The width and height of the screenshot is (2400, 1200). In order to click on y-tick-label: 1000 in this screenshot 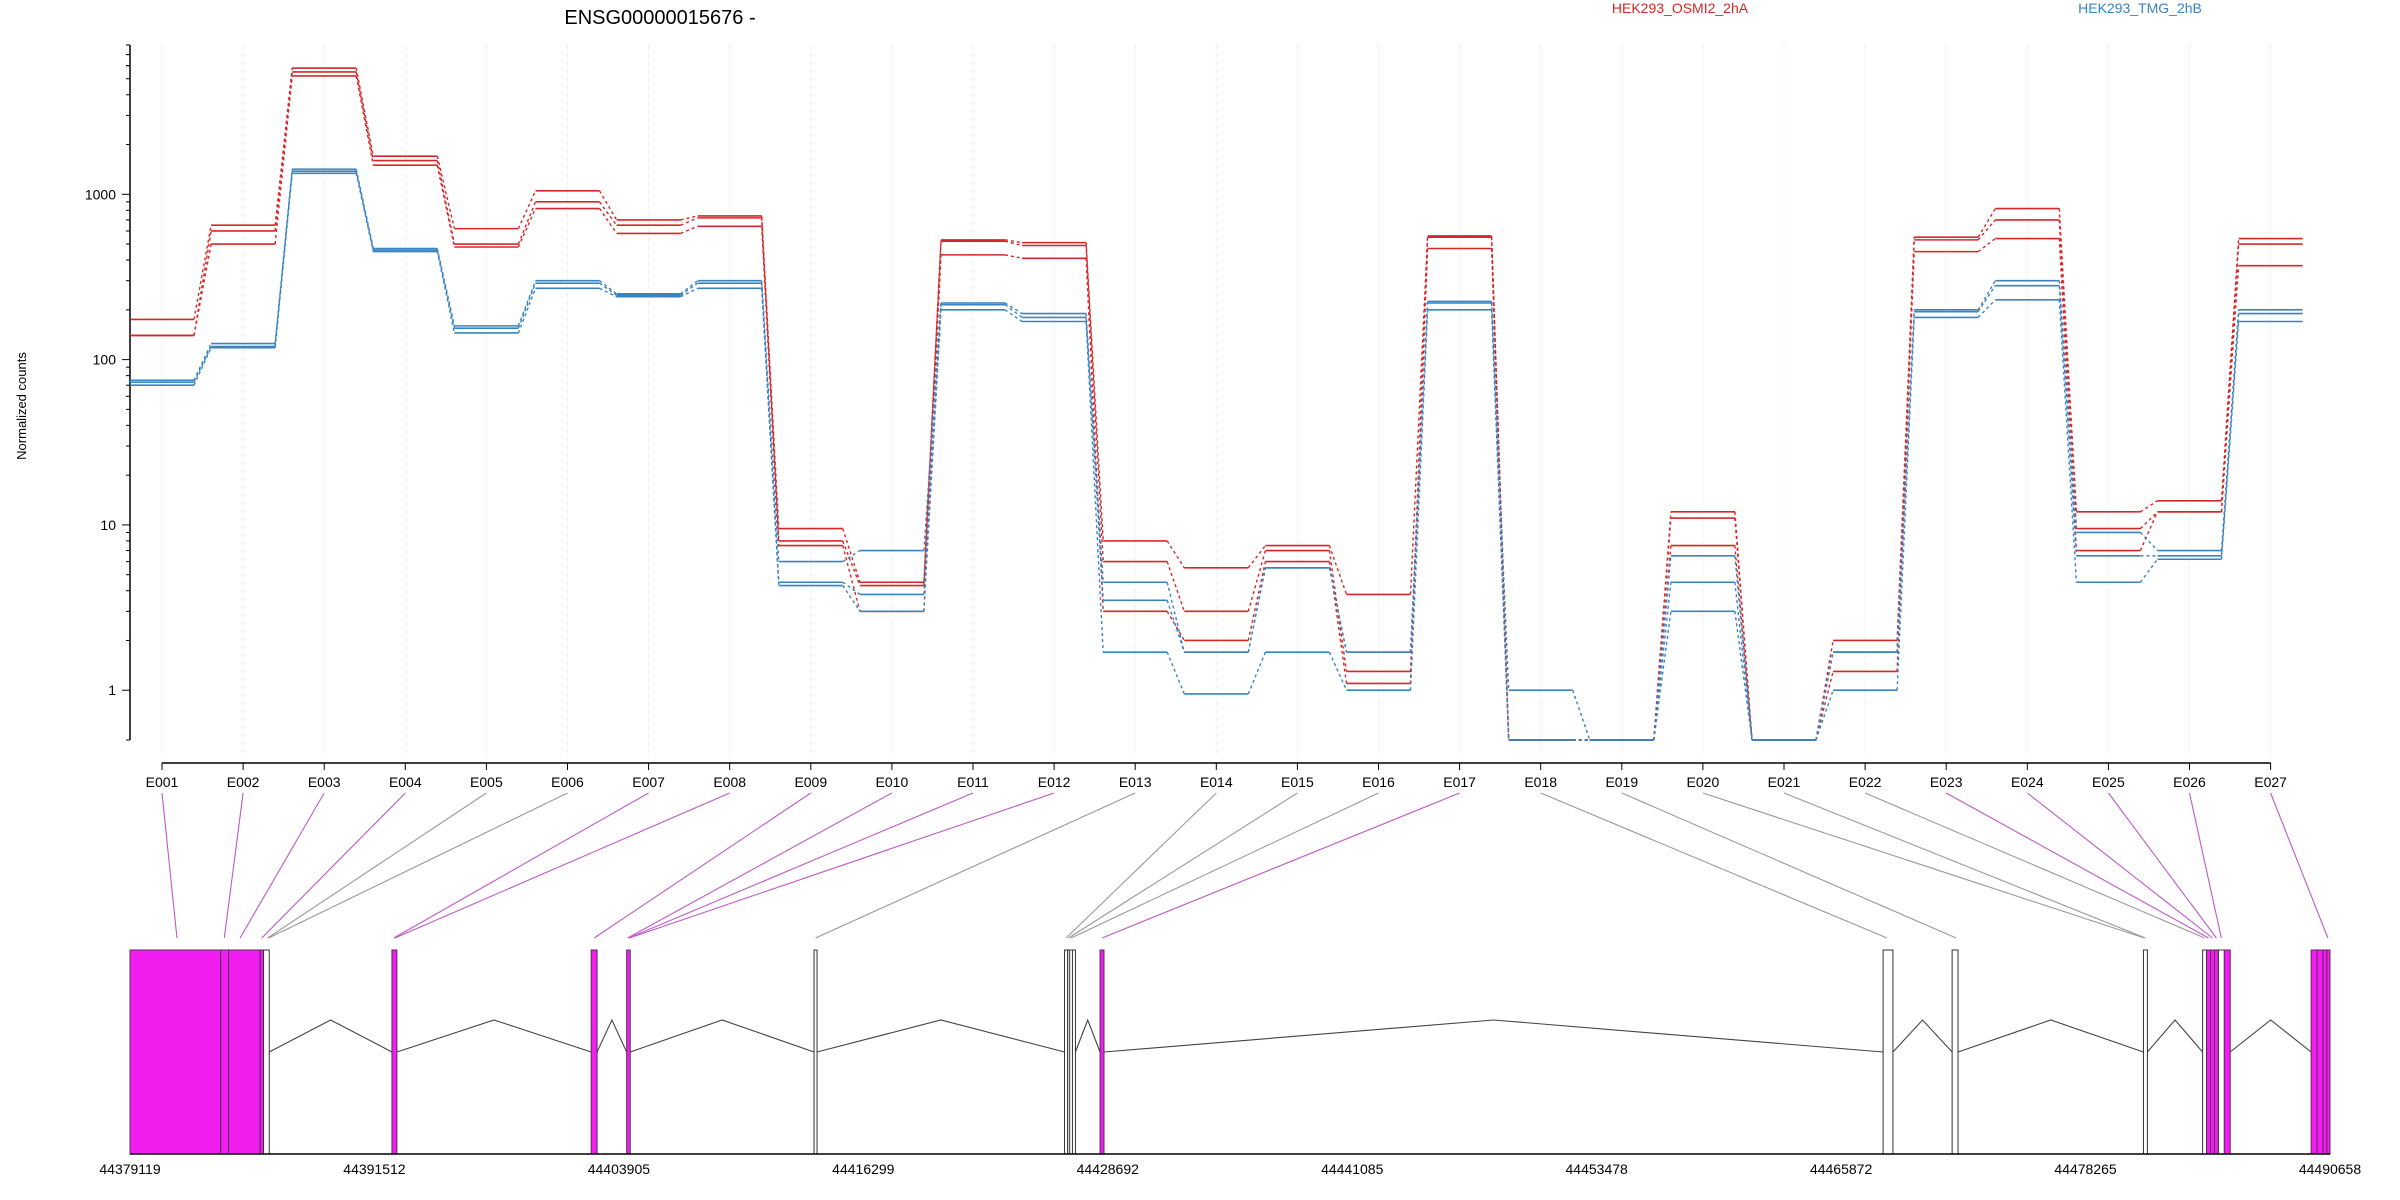, I will do `click(100, 194)`.